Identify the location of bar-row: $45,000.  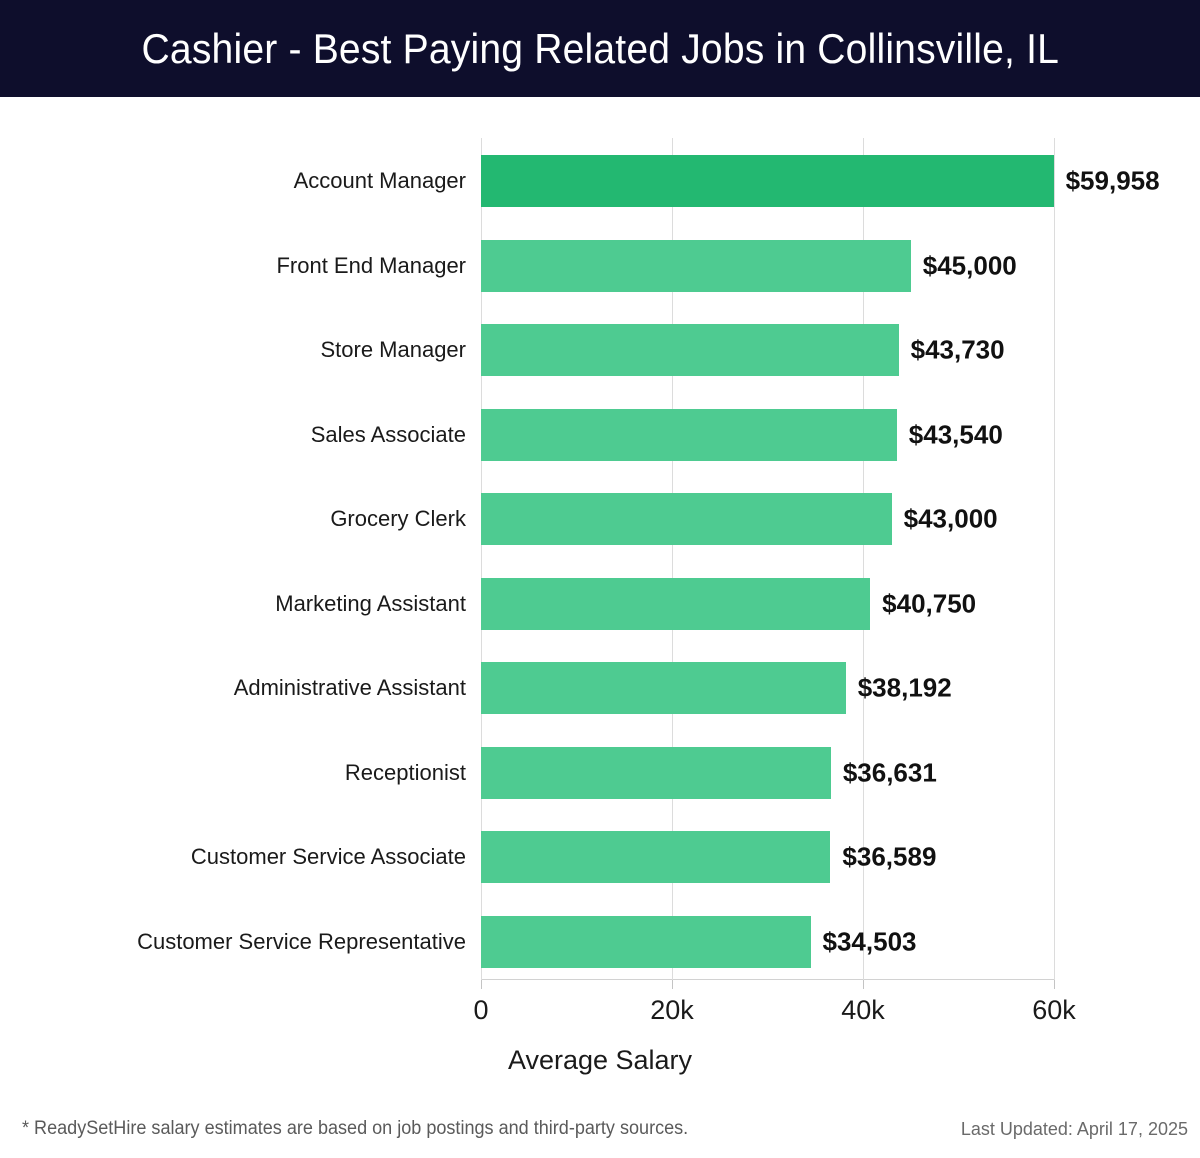
(767, 265).